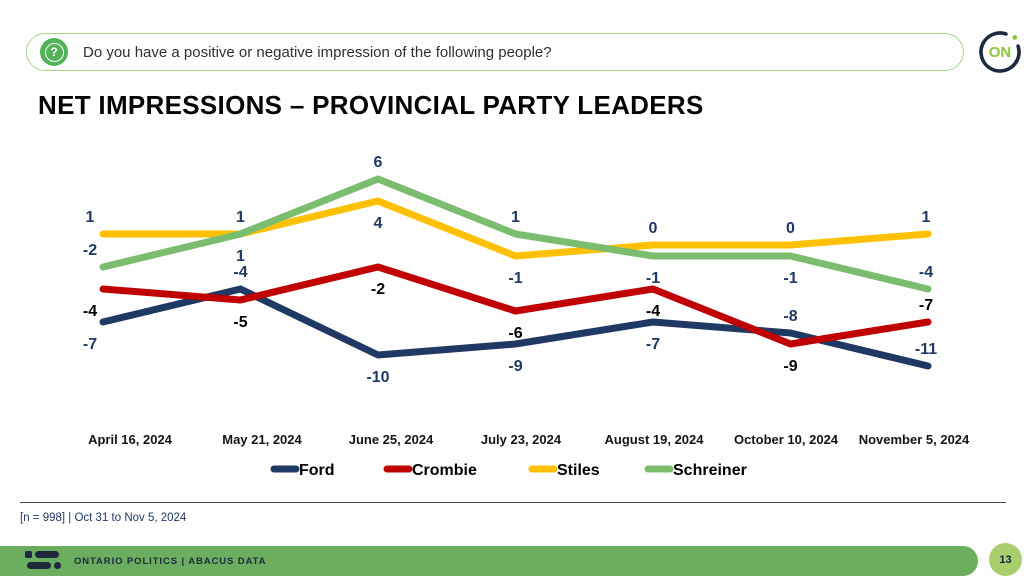 This screenshot has width=1024, height=576. I want to click on on-logo-text: ON, so click(1000, 52).